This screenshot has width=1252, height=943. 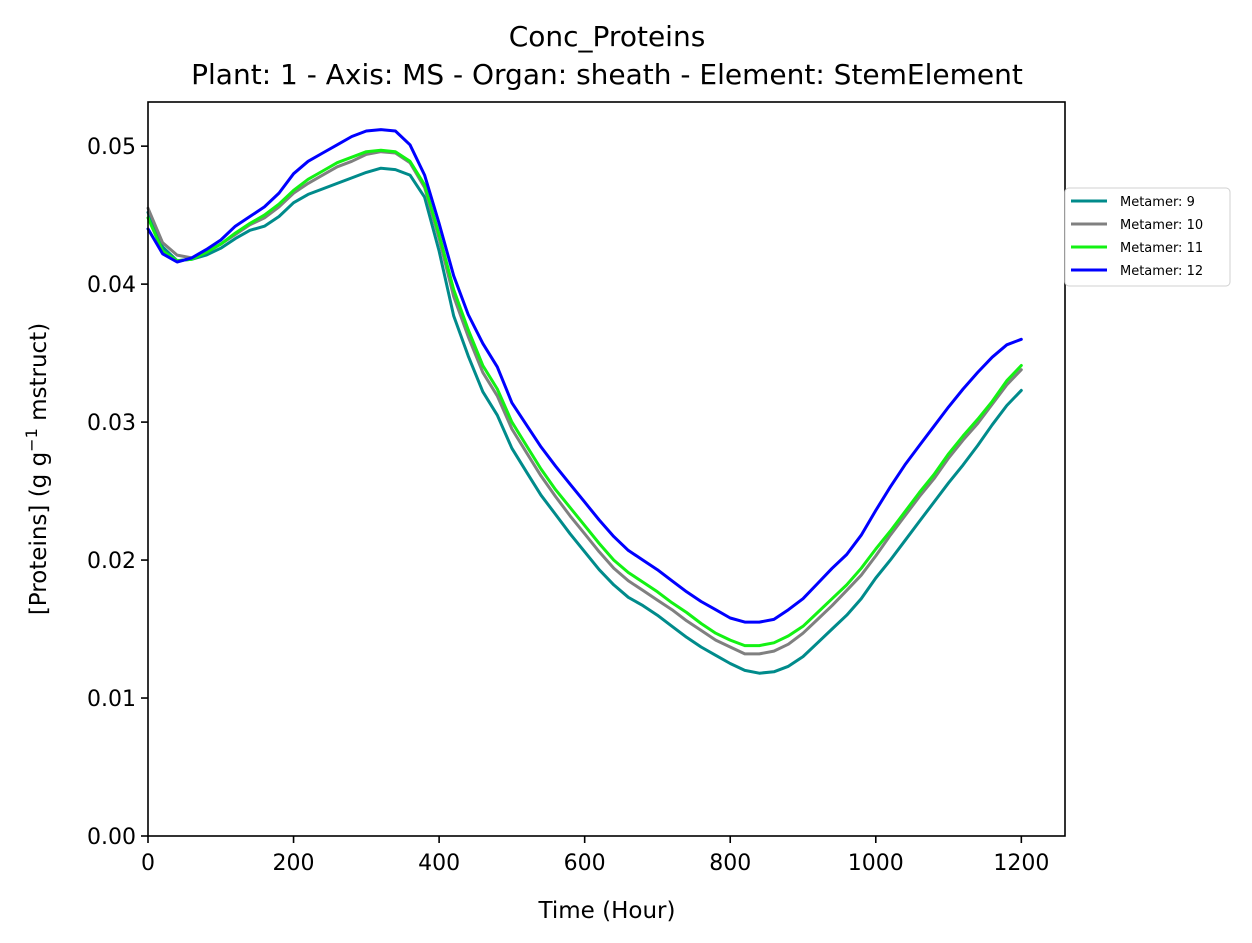 I want to click on x-tick-label: 1200, so click(x=1021, y=863).